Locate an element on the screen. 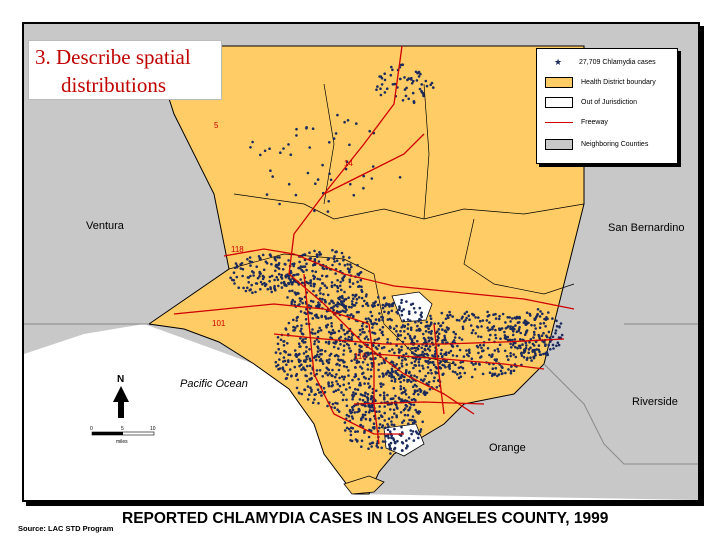 Image resolution: width=720 pixels, height=540 pixels. slide-label-line-2: distributions is located at coordinates (114, 85).